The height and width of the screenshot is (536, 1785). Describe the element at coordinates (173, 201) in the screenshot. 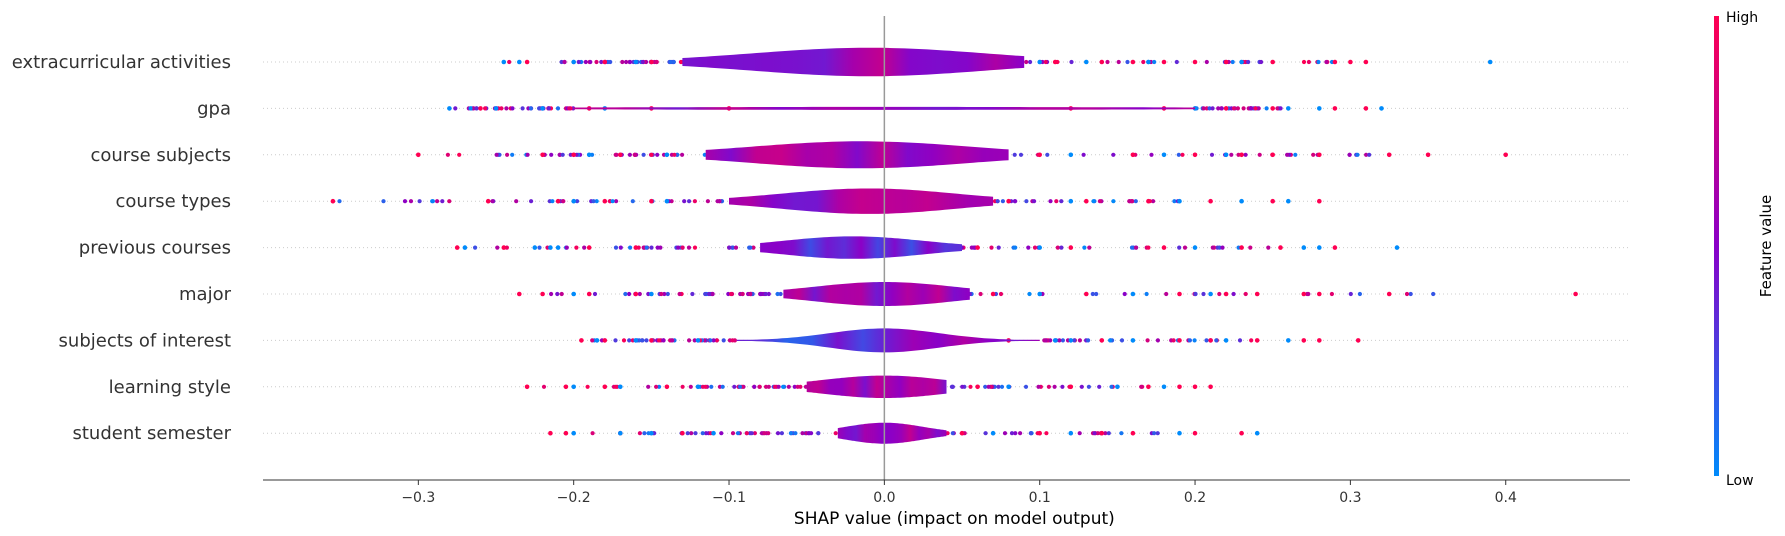

I see `feature-label: course types` at that location.